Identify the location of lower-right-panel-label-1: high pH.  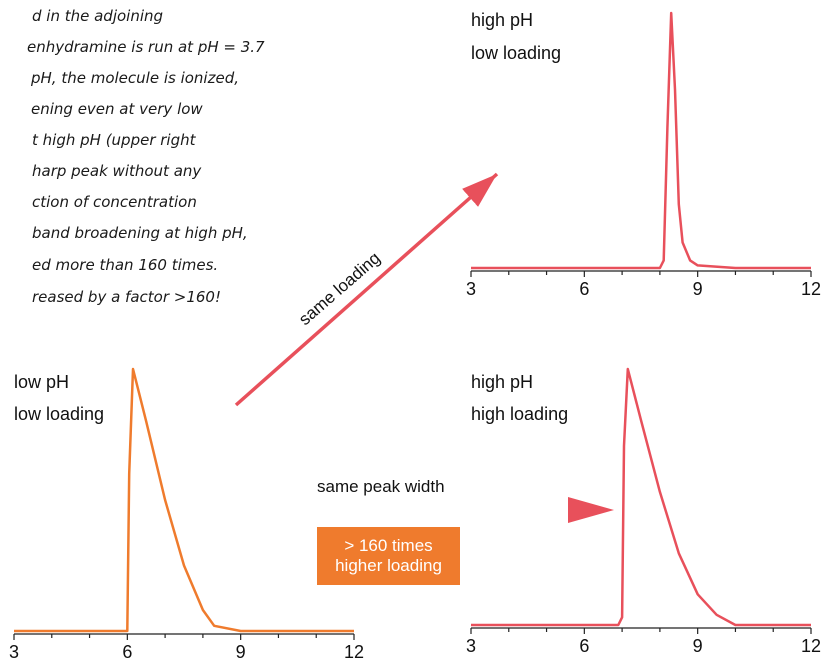
(502, 382).